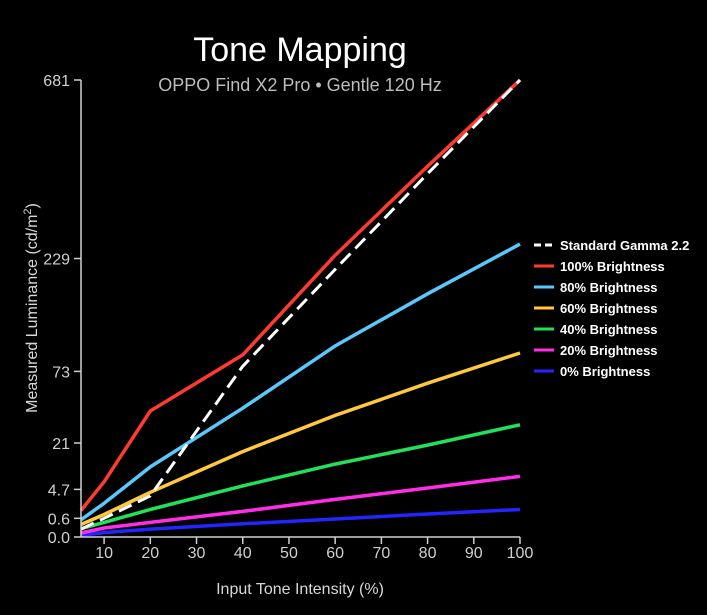 Image resolution: width=707 pixels, height=615 pixels. Describe the element at coordinates (300, 504) in the screenshot. I see `series-line-20-brightness` at that location.